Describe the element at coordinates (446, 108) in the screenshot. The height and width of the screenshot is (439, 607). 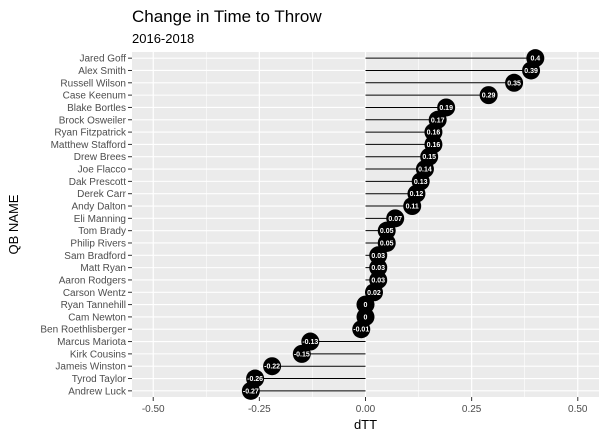
I see `point-value-label: 0.19` at that location.